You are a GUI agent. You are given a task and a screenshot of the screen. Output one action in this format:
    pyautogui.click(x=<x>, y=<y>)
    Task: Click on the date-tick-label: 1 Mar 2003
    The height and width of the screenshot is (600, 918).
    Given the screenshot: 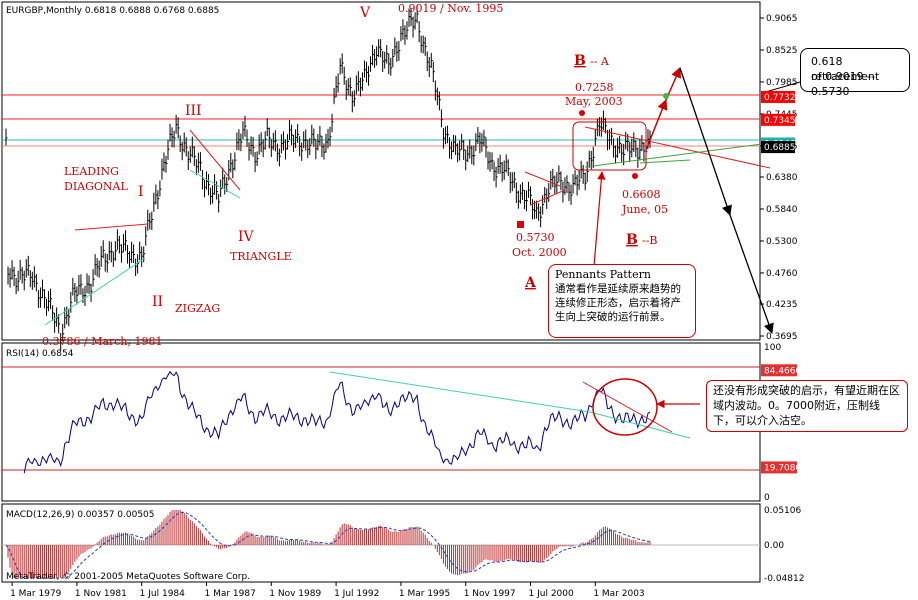 What is the action you would take?
    pyautogui.click(x=618, y=594)
    